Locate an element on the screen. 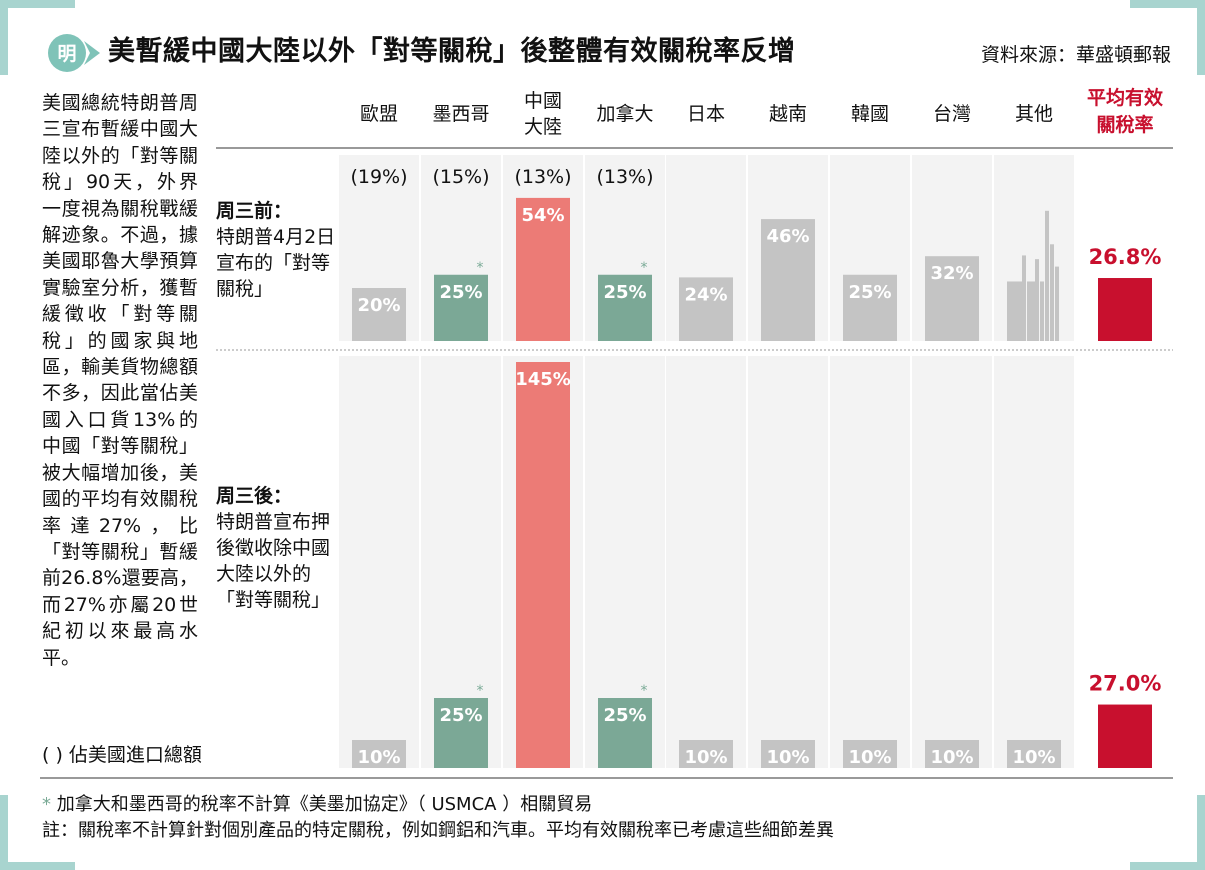 Image resolution: width=1205 pixels, height=870 pixels. bar-value-label-r0-c3: 25% is located at coordinates (624, 292).